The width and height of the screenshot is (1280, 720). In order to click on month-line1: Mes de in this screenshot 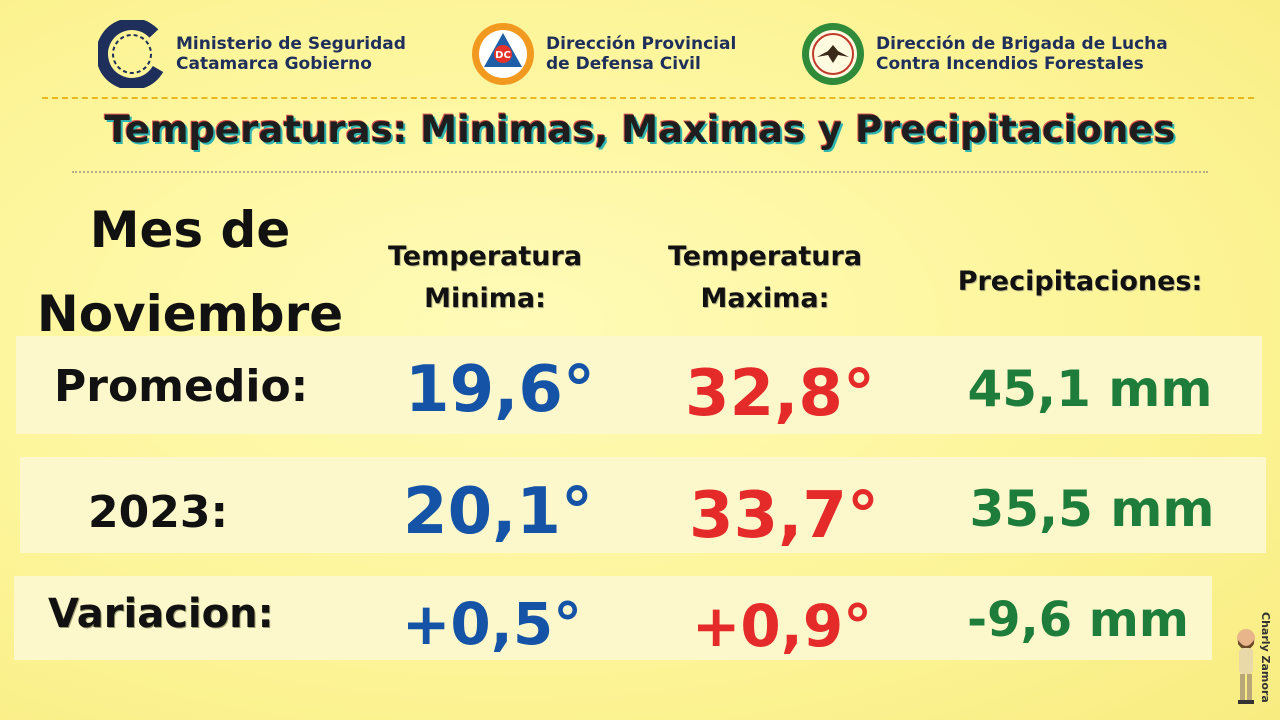, I will do `click(190, 230)`.